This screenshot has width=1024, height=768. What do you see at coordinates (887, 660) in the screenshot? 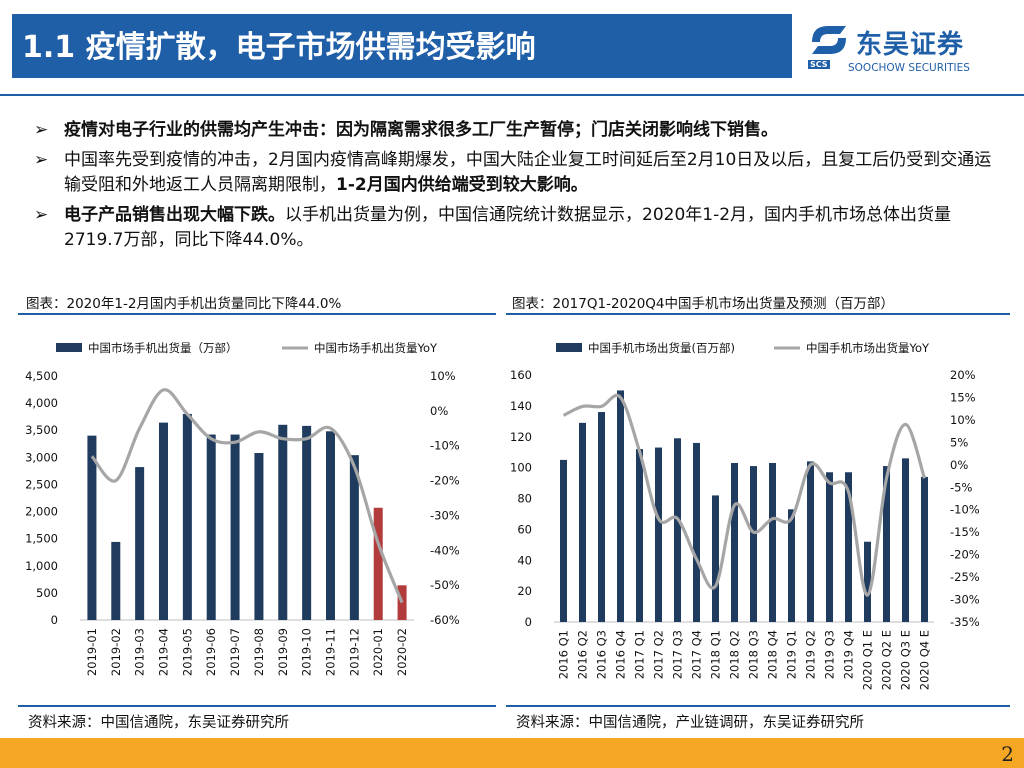
I see `x-tick-label: 2020 Q2 E` at bounding box center [887, 660].